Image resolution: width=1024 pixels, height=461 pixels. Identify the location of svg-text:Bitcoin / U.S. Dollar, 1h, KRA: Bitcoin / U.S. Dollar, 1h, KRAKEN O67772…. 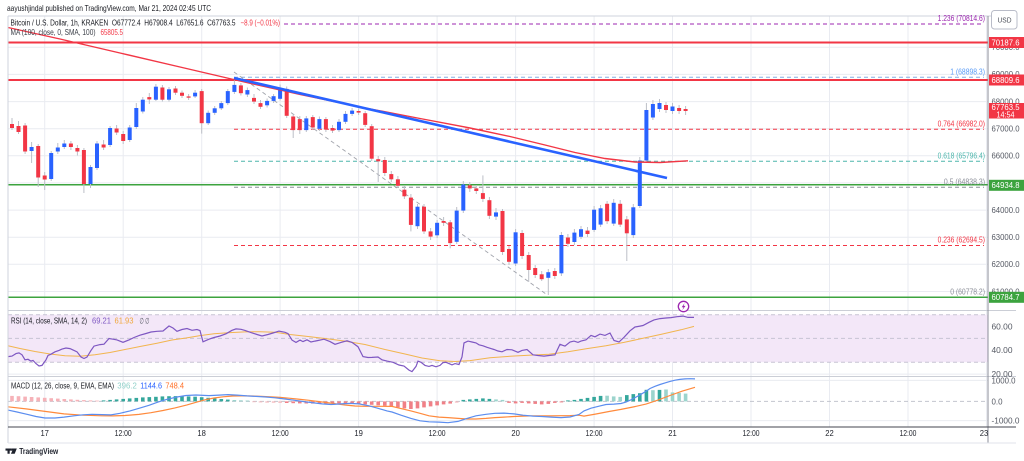
(123, 22).